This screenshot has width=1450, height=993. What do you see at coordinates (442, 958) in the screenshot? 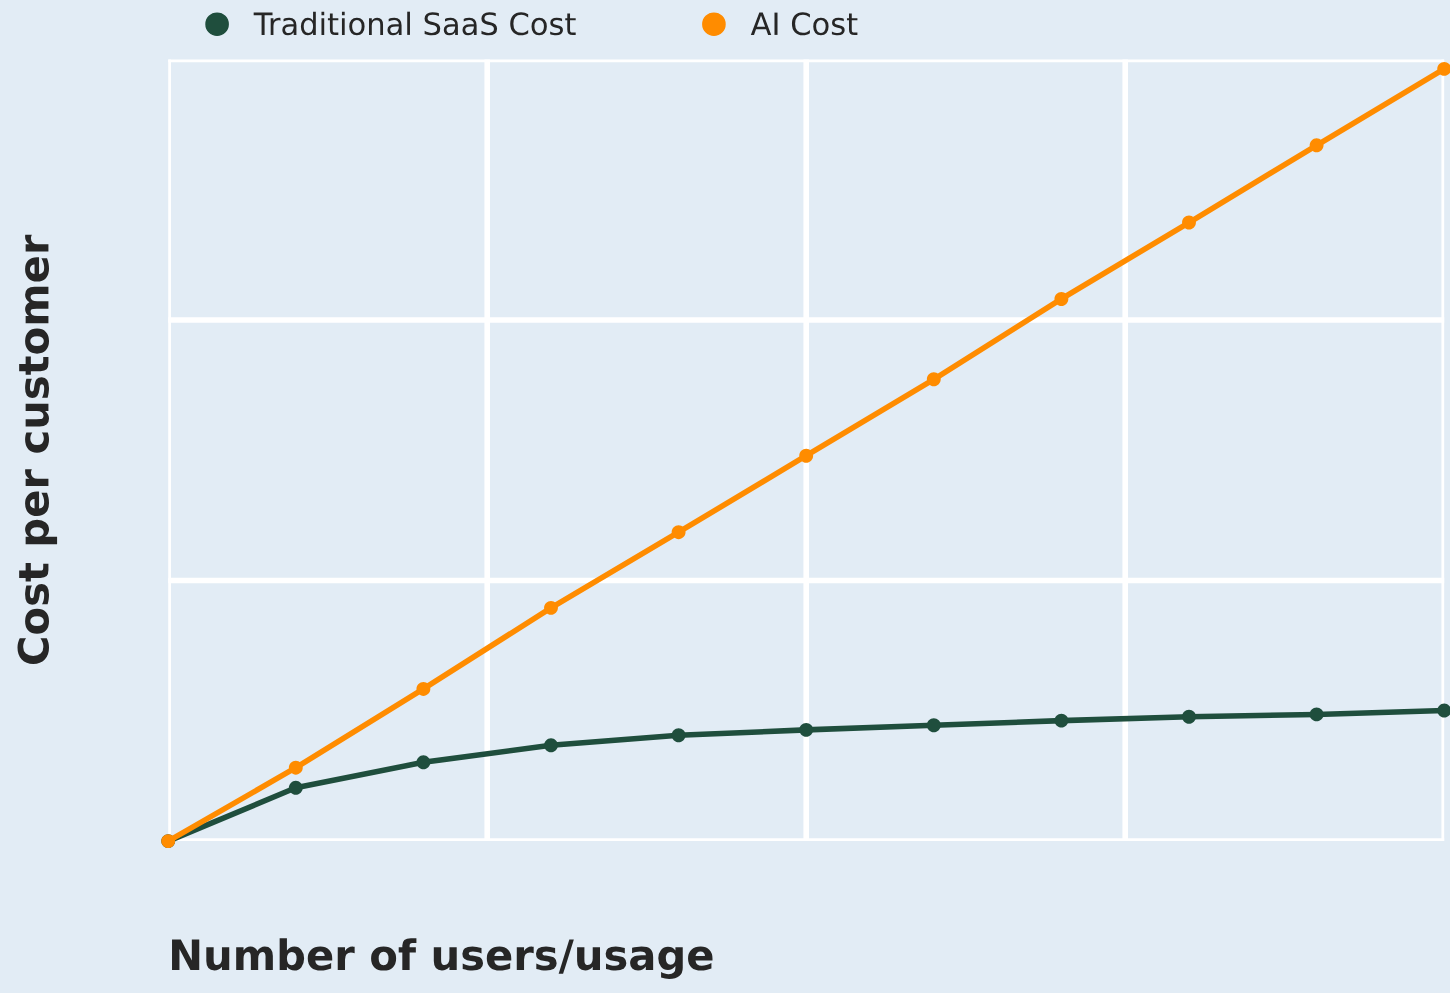
I see `x-axis-title: Number of users/usage` at bounding box center [442, 958].